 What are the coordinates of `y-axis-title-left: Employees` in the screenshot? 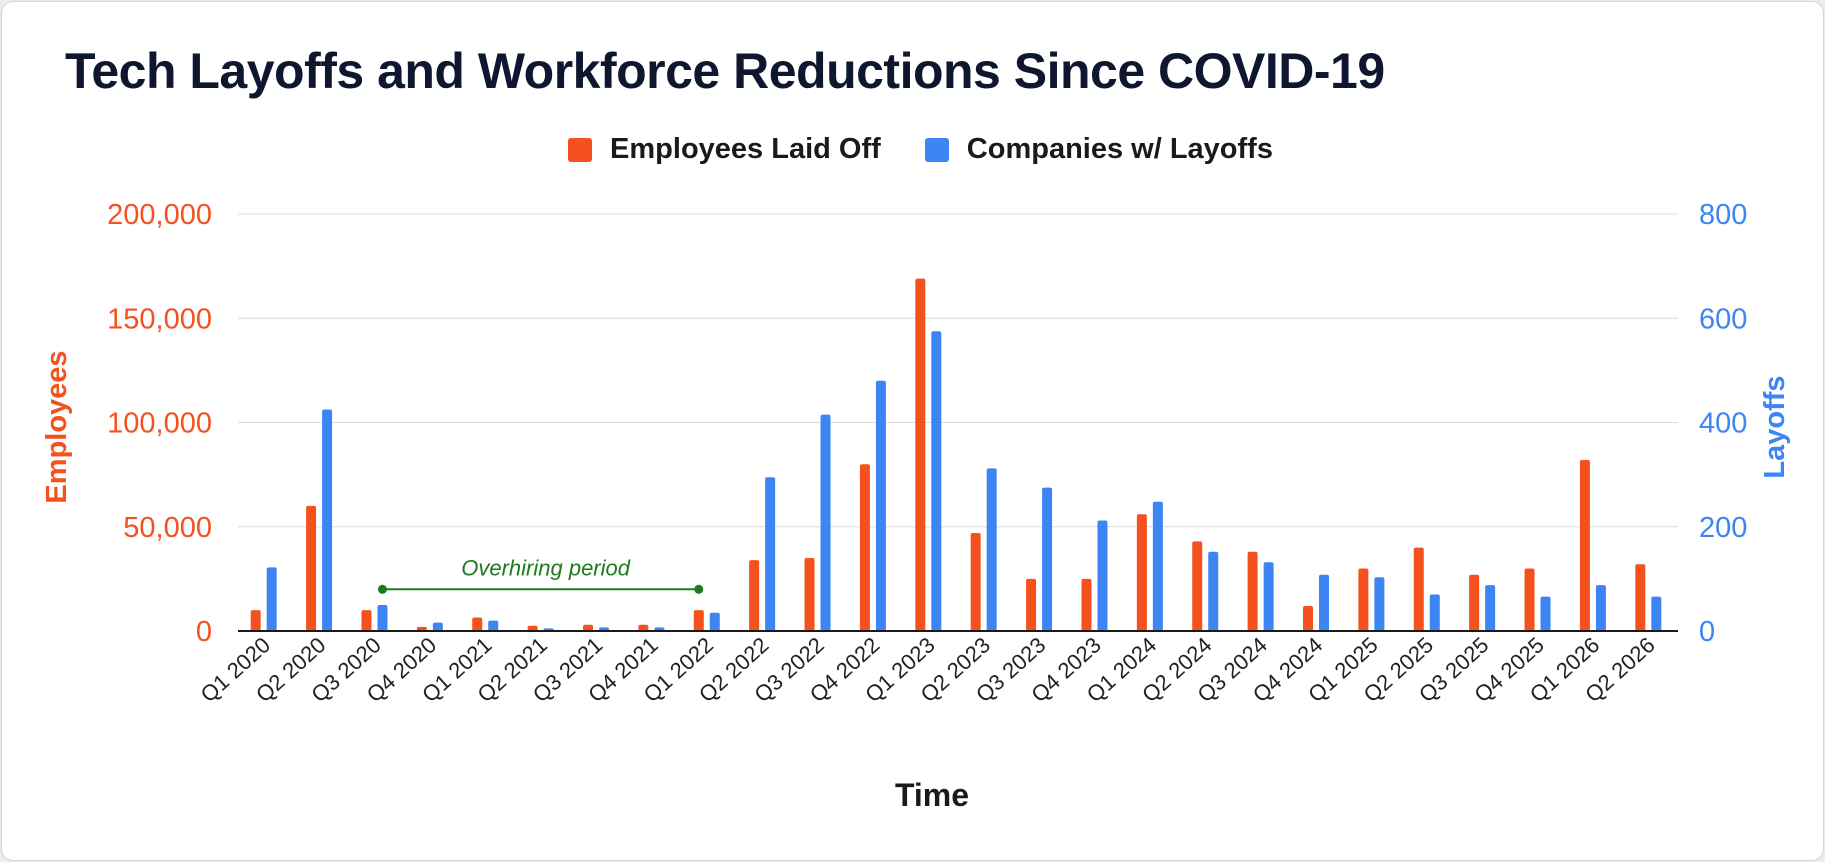 It's located at (57, 426).